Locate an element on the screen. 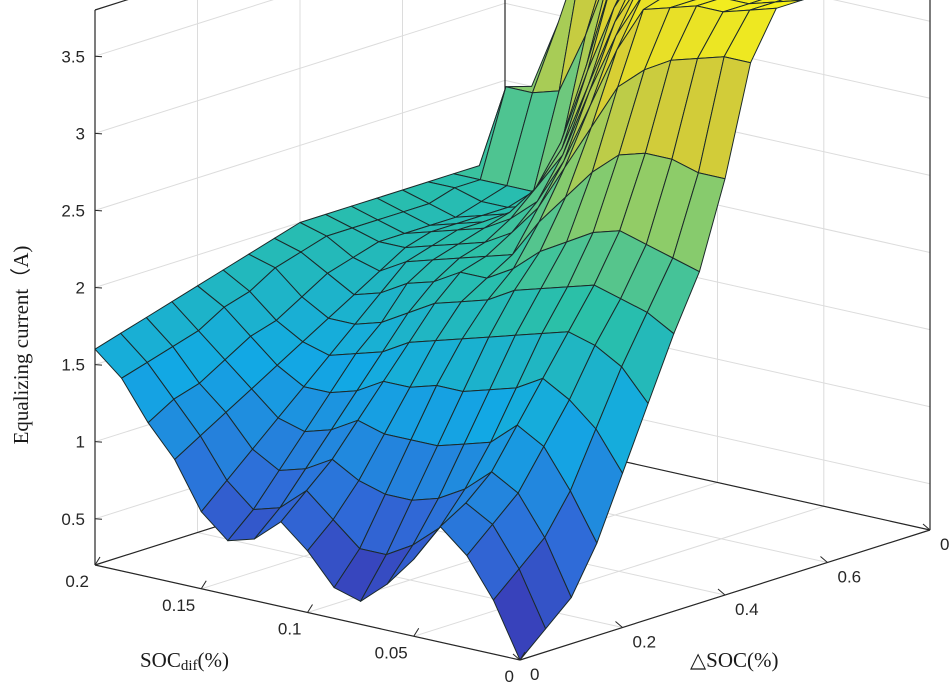 This screenshot has height=692, width=950. z-tick-label: 0.5 is located at coordinates (73, 519).